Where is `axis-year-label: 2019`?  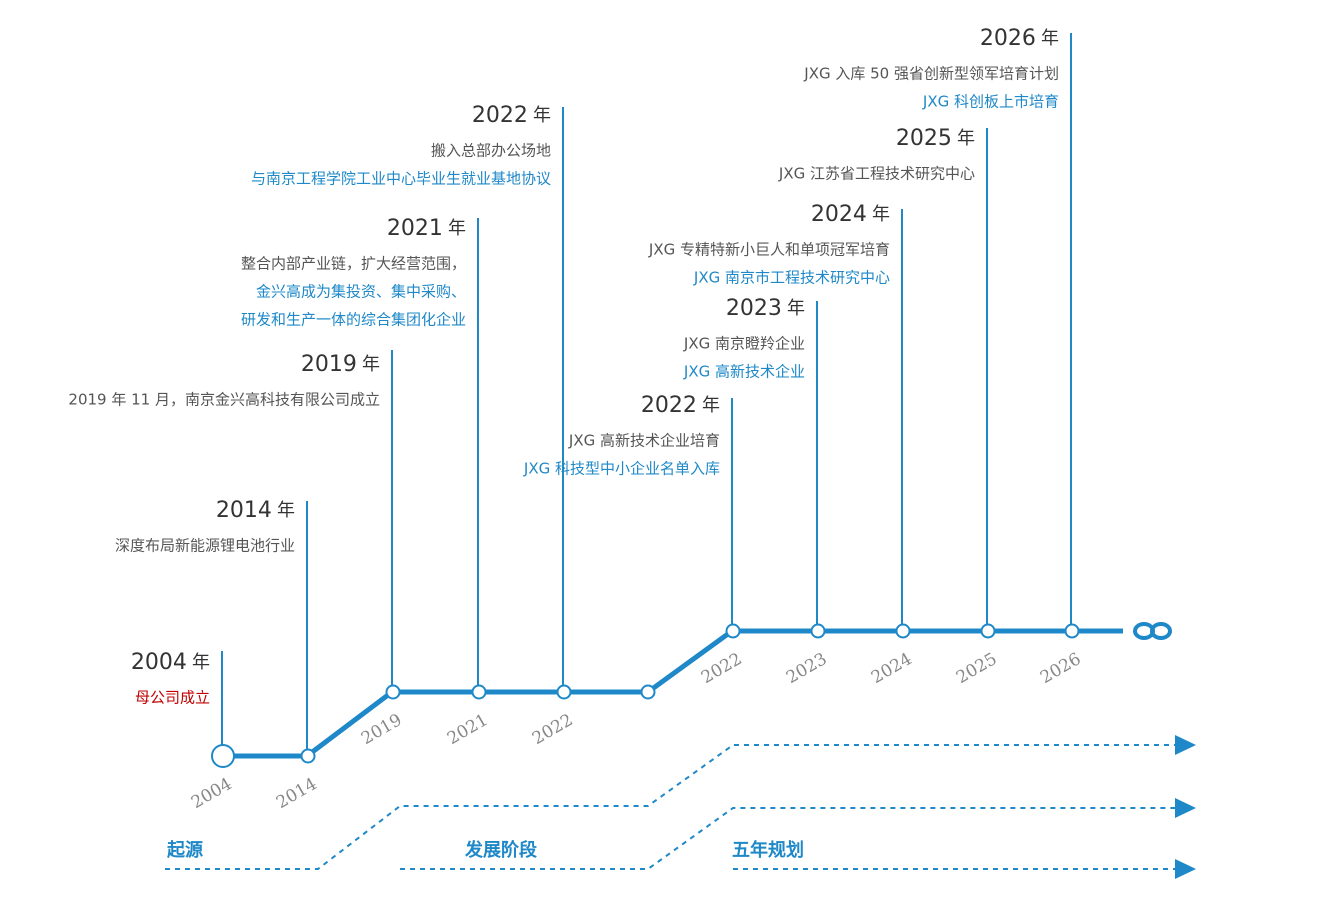 axis-year-label: 2019 is located at coordinates (381, 729).